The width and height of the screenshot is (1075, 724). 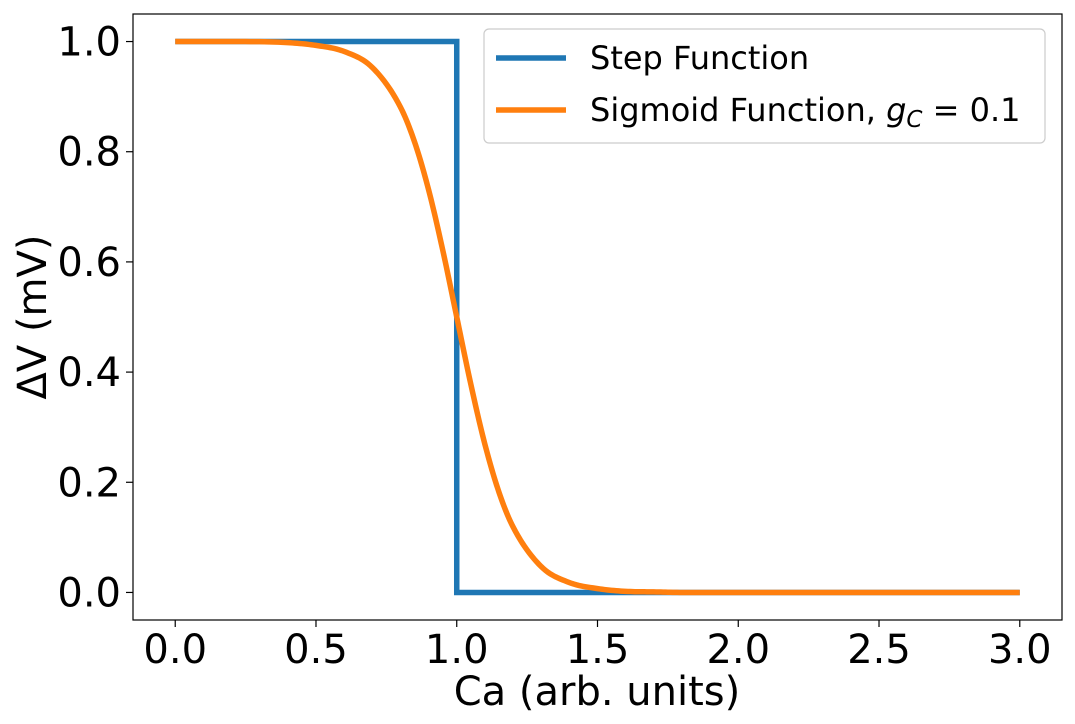 I want to click on legend-label-sigmoid-symbol: g, so click(x=896, y=110).